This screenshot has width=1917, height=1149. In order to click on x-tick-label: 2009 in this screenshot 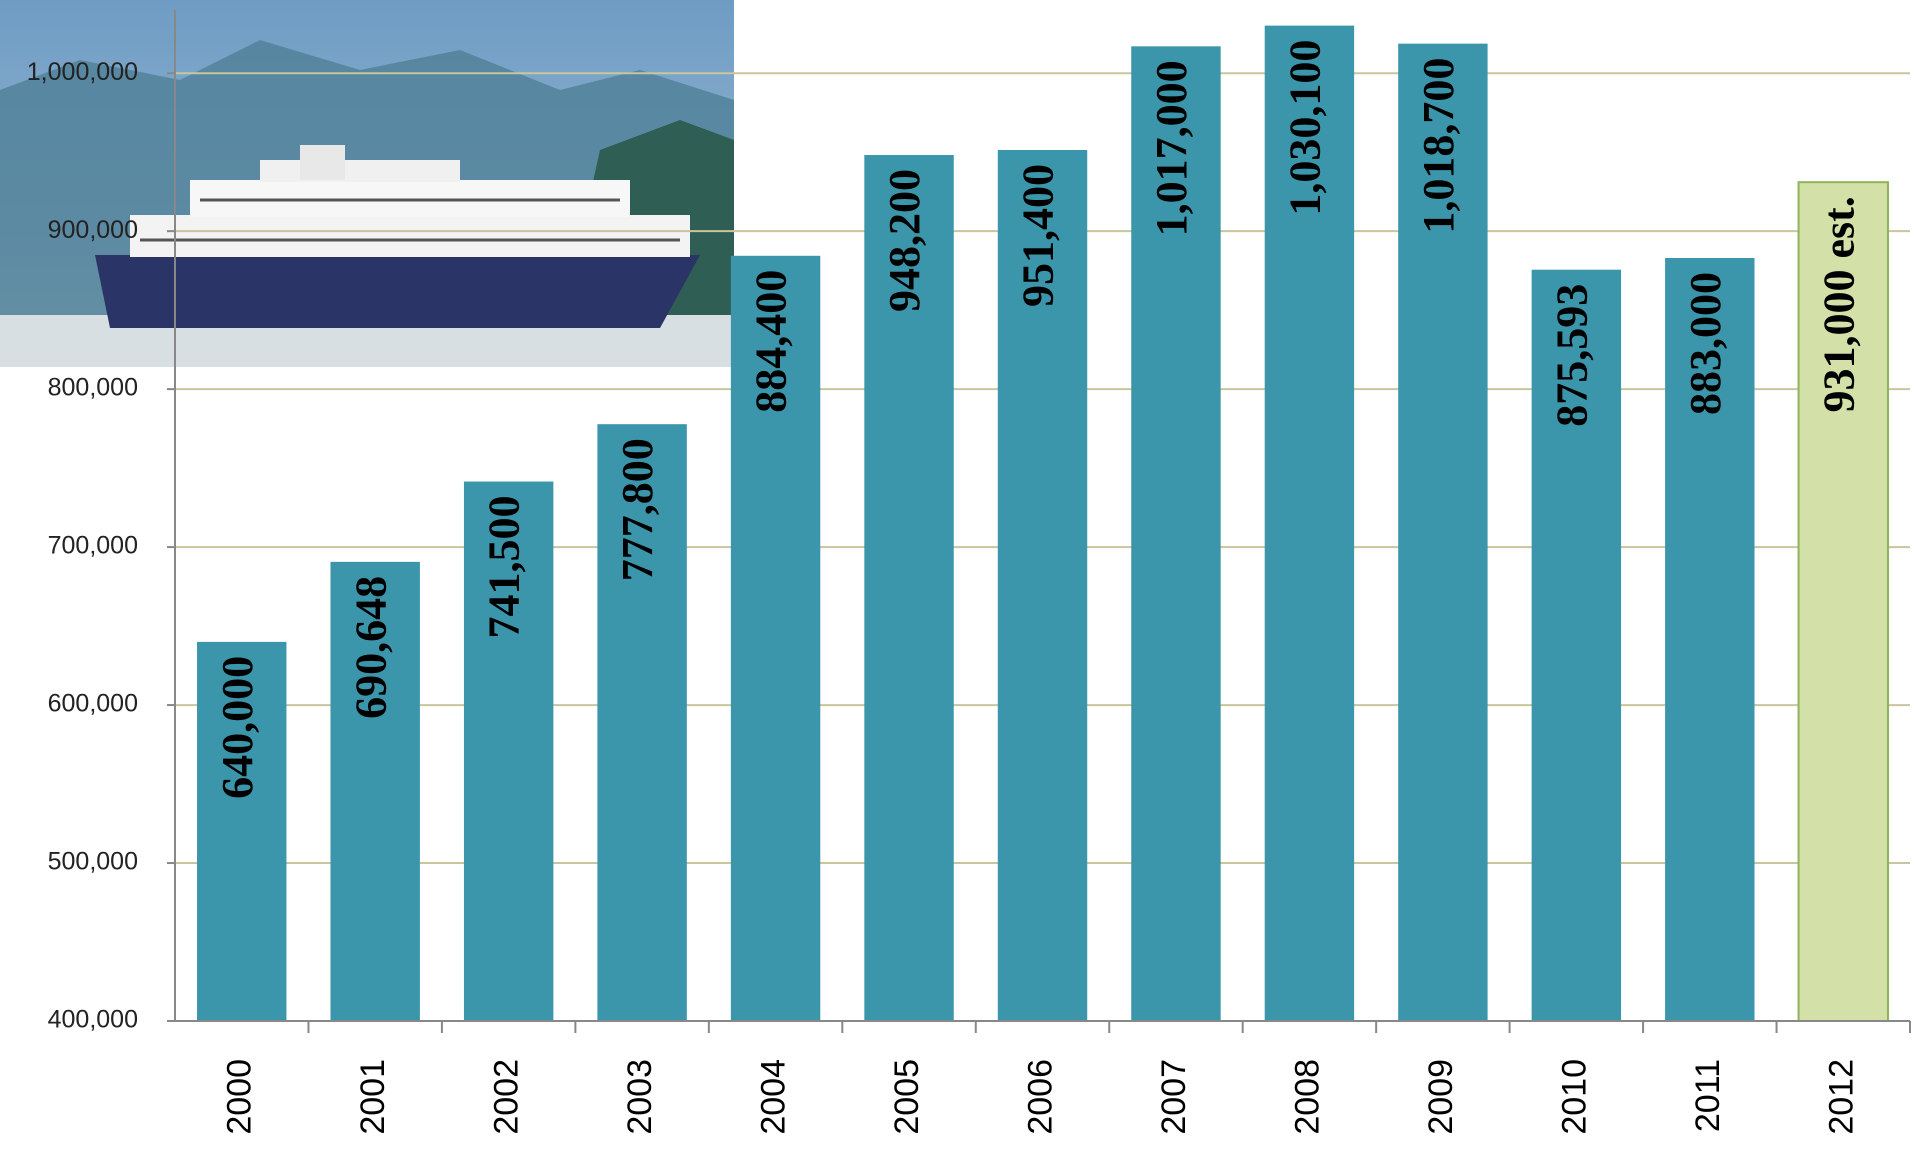, I will do `click(1441, 1097)`.